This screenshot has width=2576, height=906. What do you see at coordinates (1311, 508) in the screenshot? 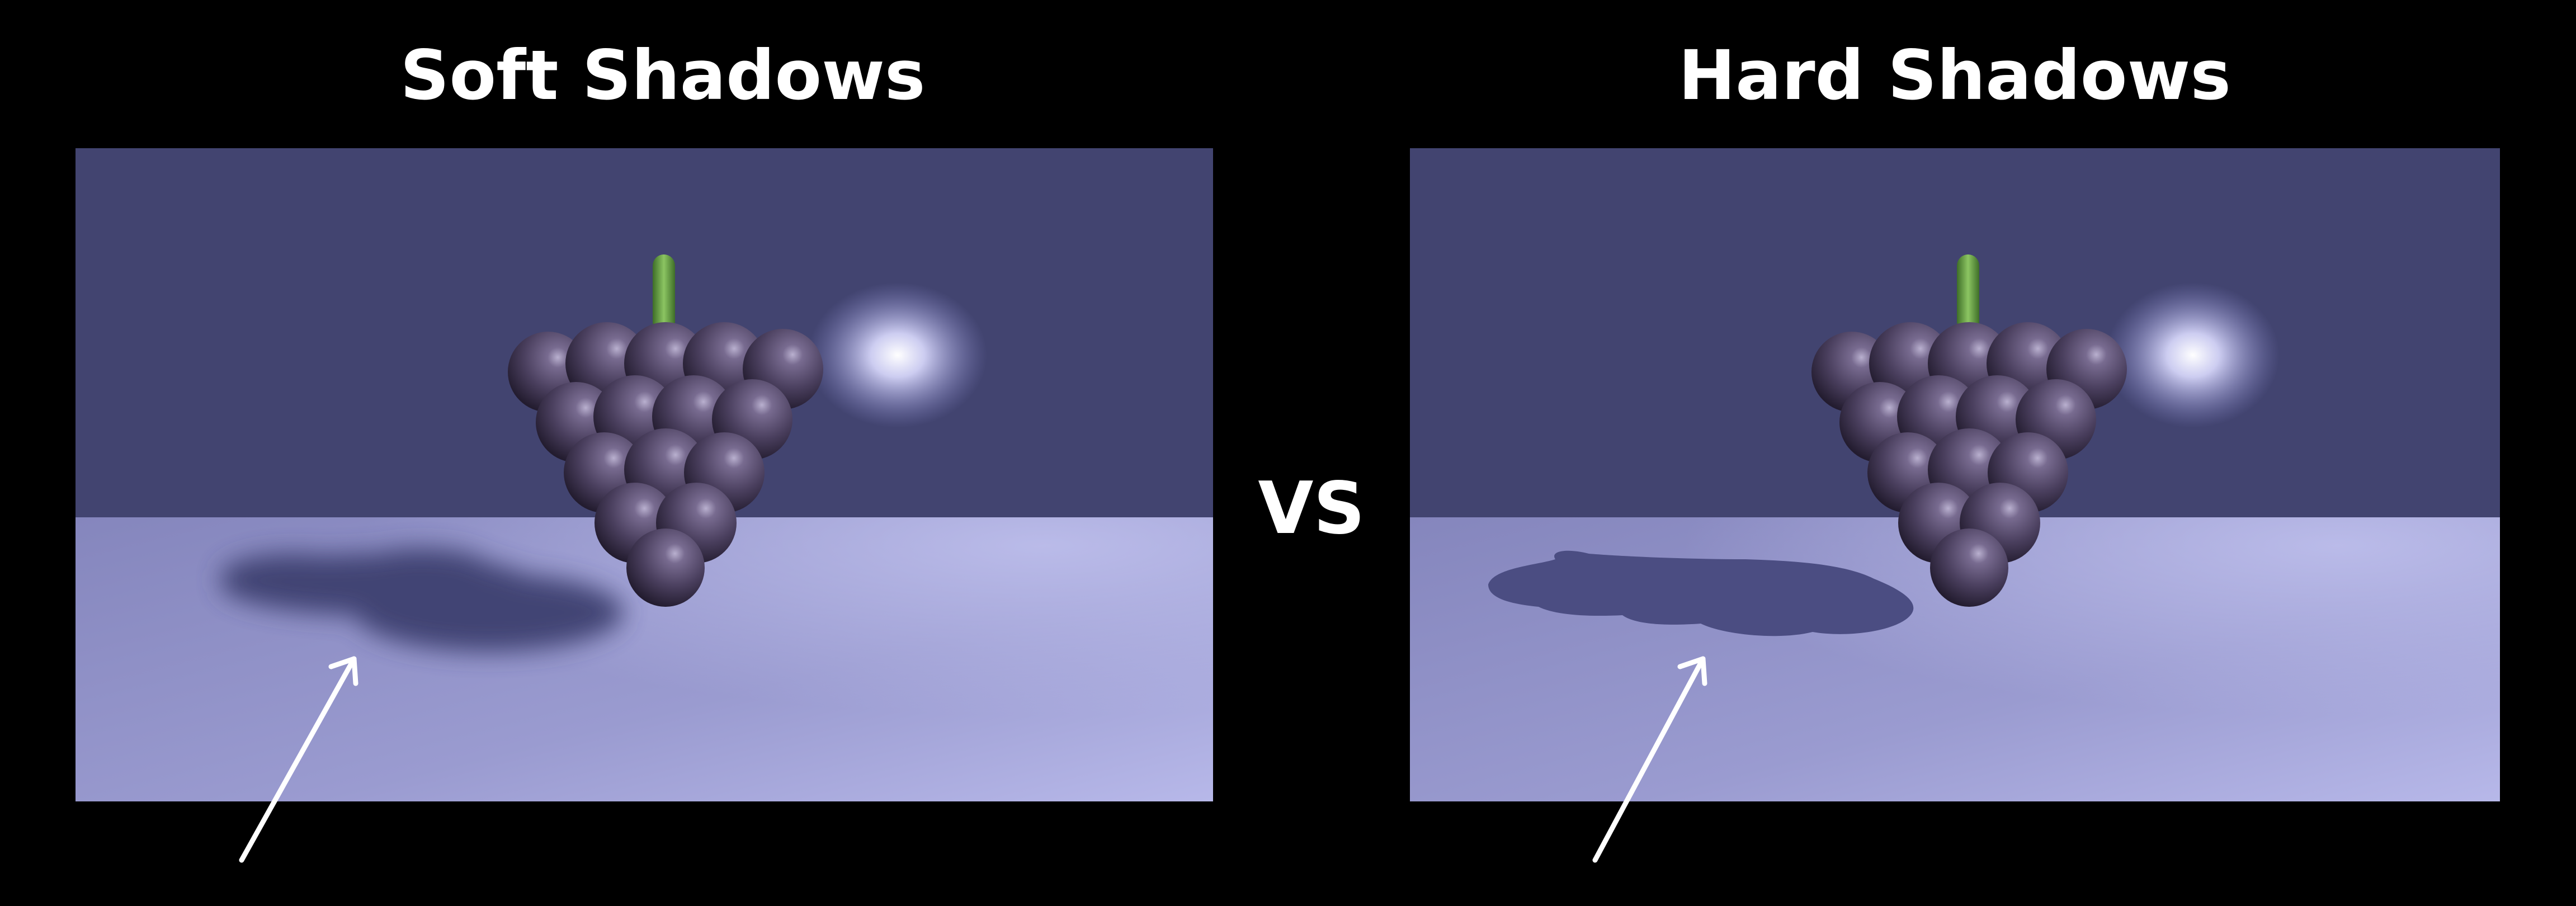
I see `vs-label: VS` at bounding box center [1311, 508].